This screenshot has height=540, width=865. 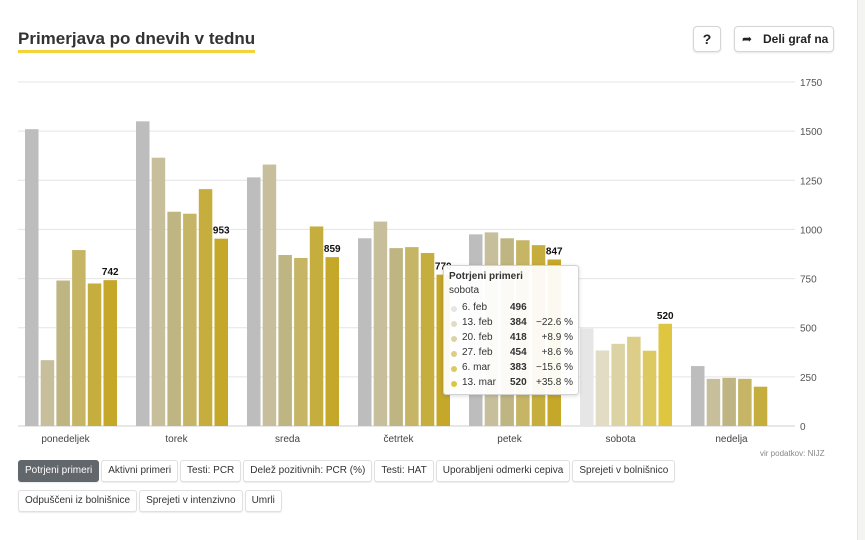 I want to click on y-tick-label: 750, so click(x=808, y=280).